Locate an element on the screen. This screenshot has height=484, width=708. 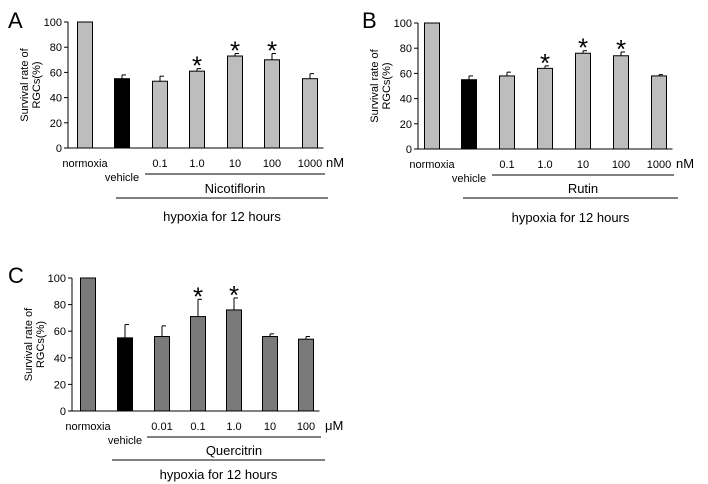
x-tick-label: 0.01 is located at coordinates (161, 427).